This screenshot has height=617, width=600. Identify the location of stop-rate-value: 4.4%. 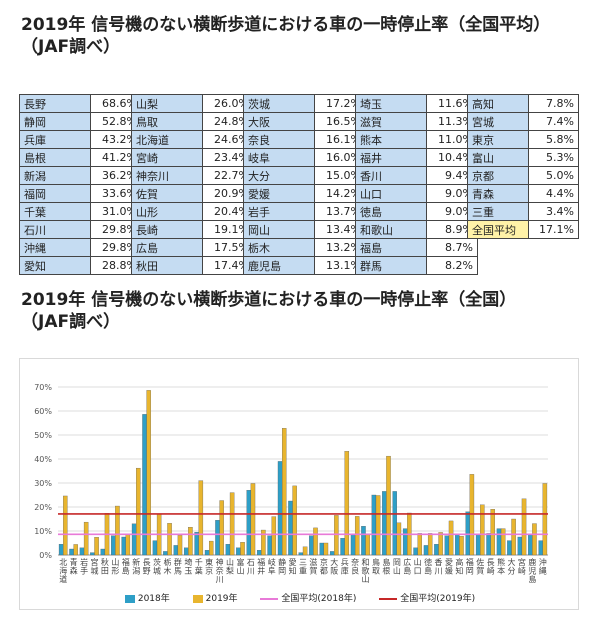
(553, 193).